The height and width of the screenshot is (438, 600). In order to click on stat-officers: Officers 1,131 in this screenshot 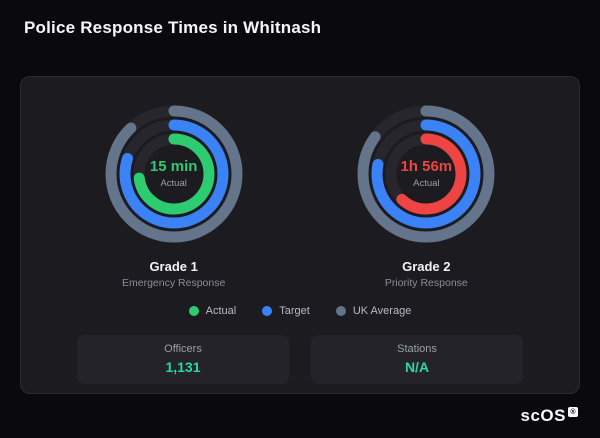, I will do `click(183, 359)`.